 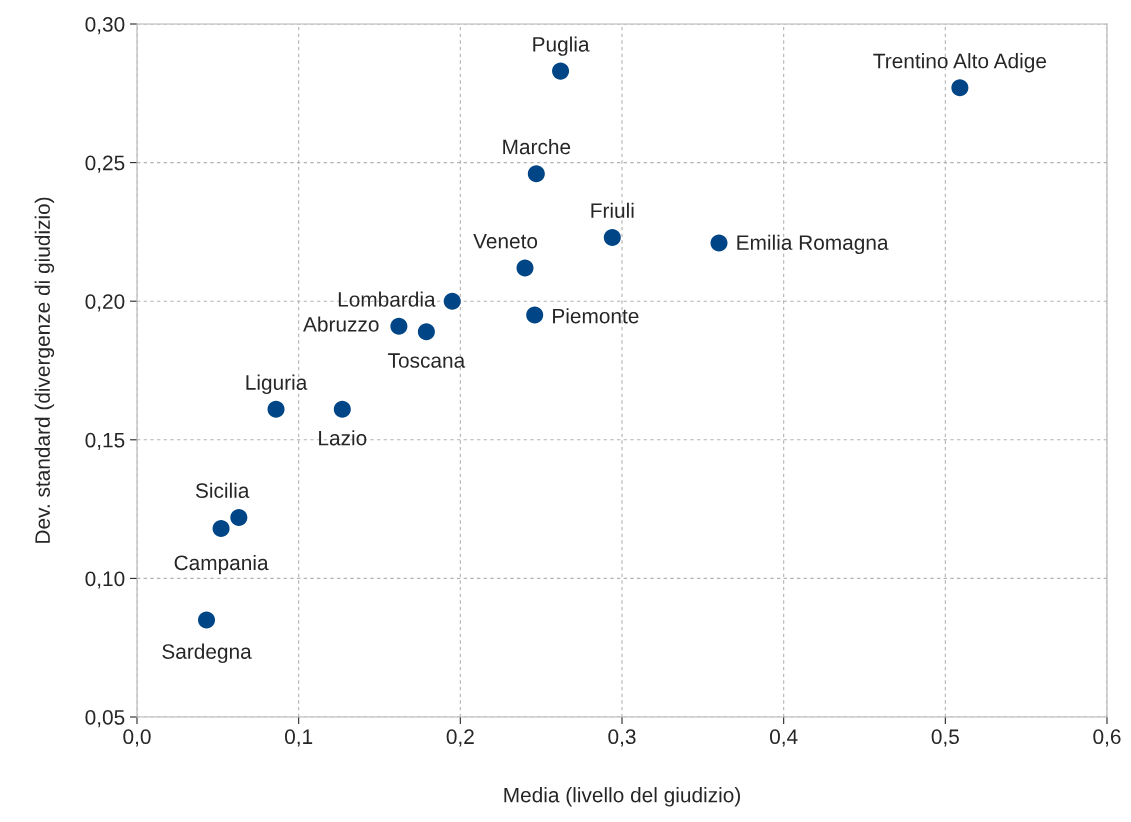 I want to click on data-label: Piemonte, so click(x=596, y=316).